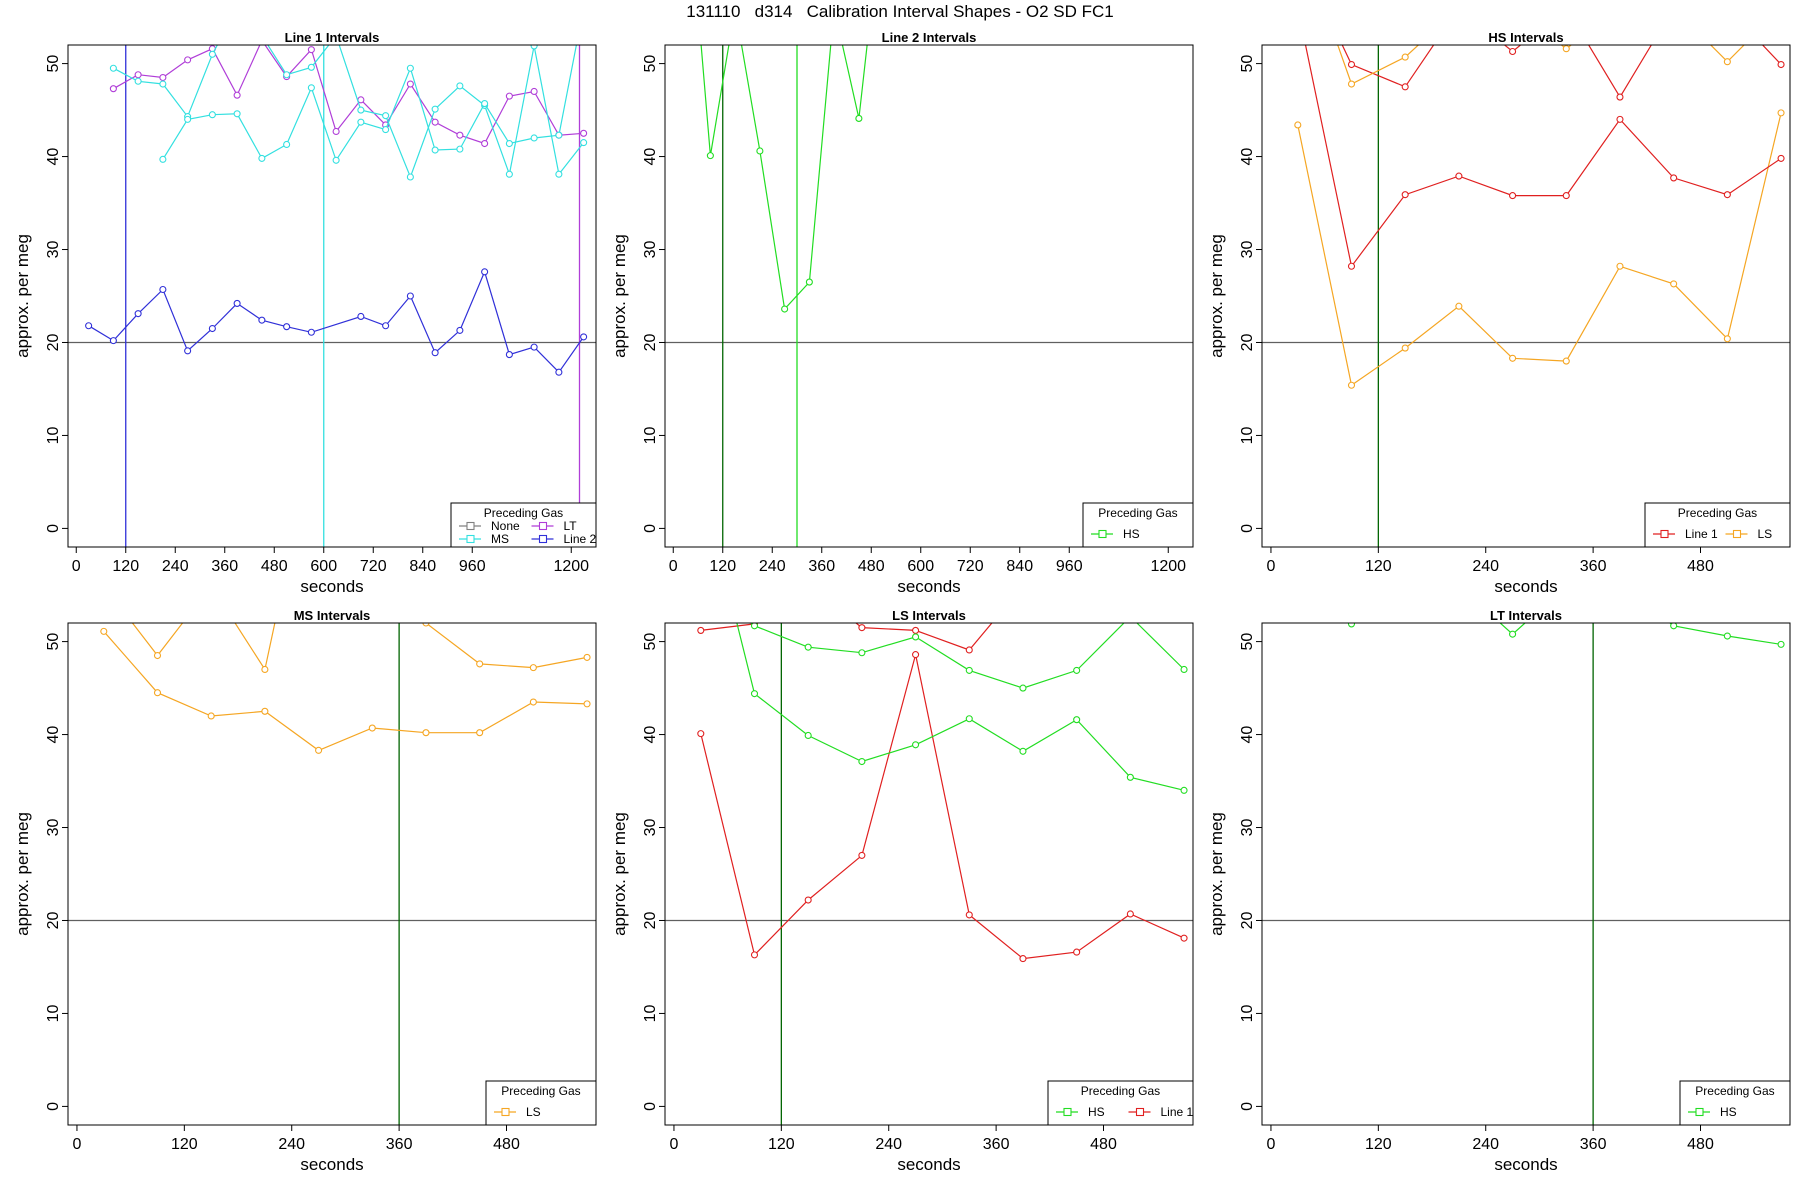  Describe the element at coordinates (541, 1103) in the screenshot. I see `legend: Preceding Gas LS` at that location.